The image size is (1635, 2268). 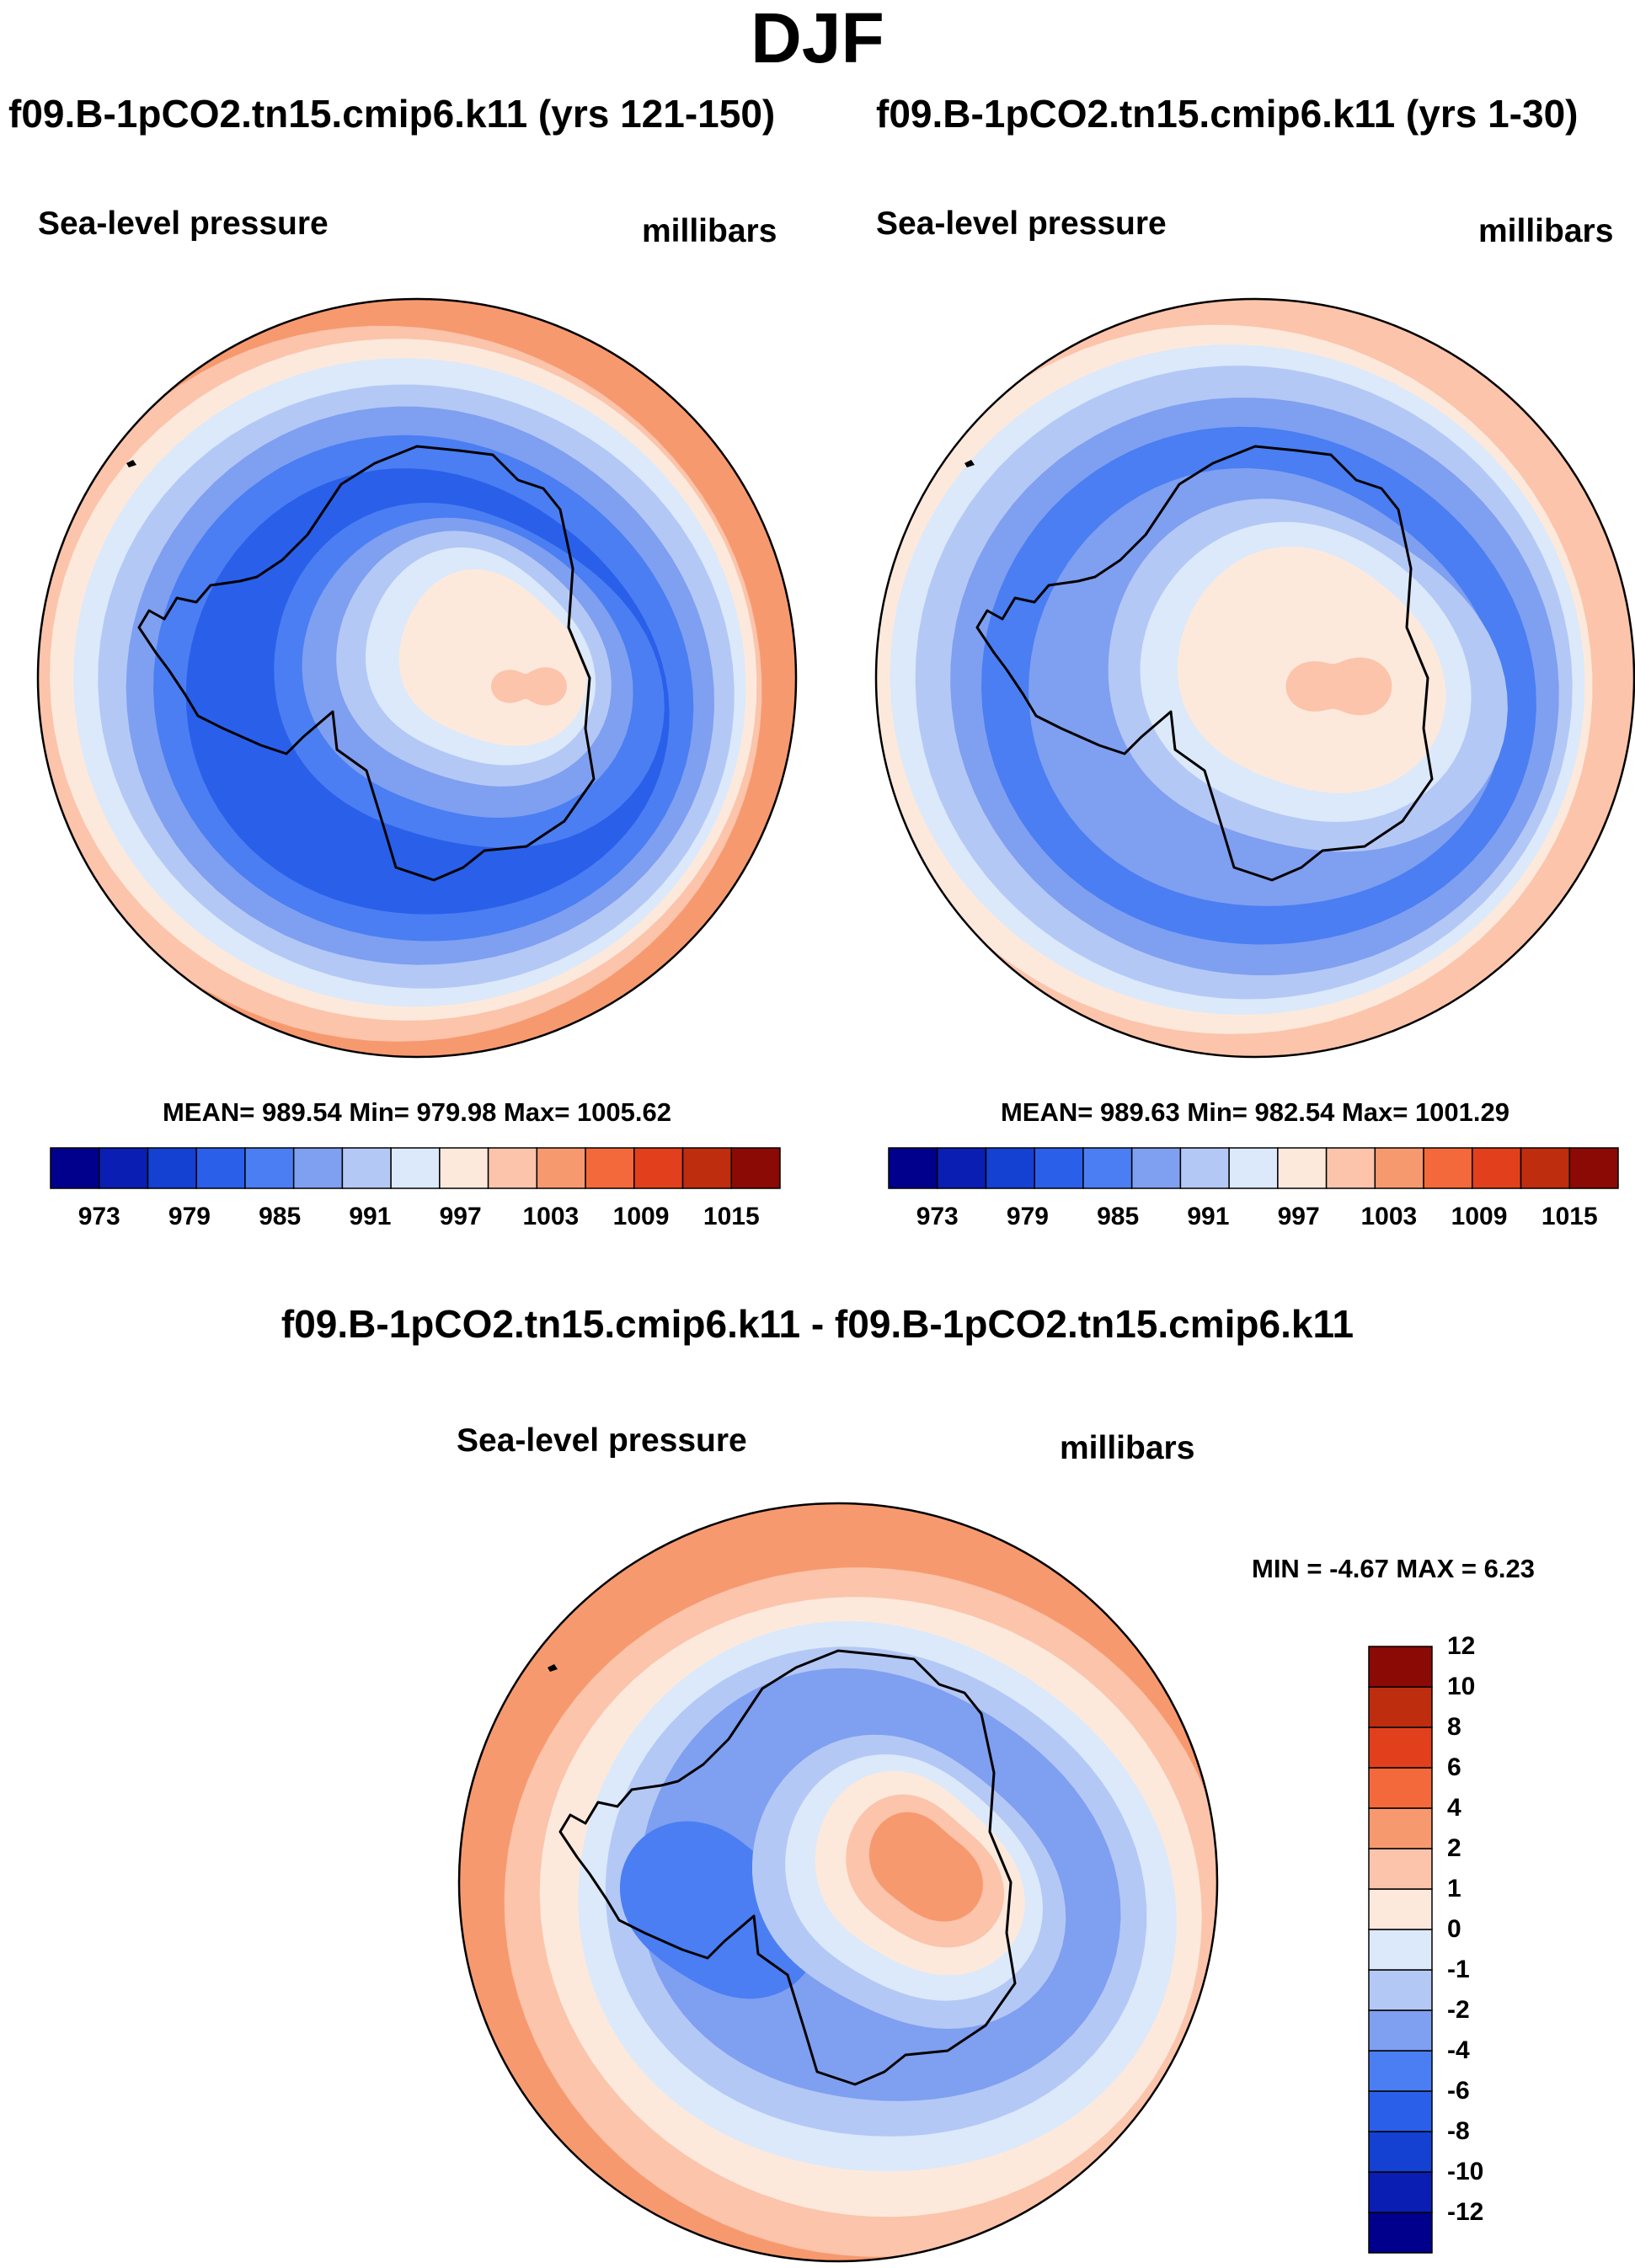 What do you see at coordinates (1454, 1888) in the screenshot?
I see `colorbar-tick-label: 1` at bounding box center [1454, 1888].